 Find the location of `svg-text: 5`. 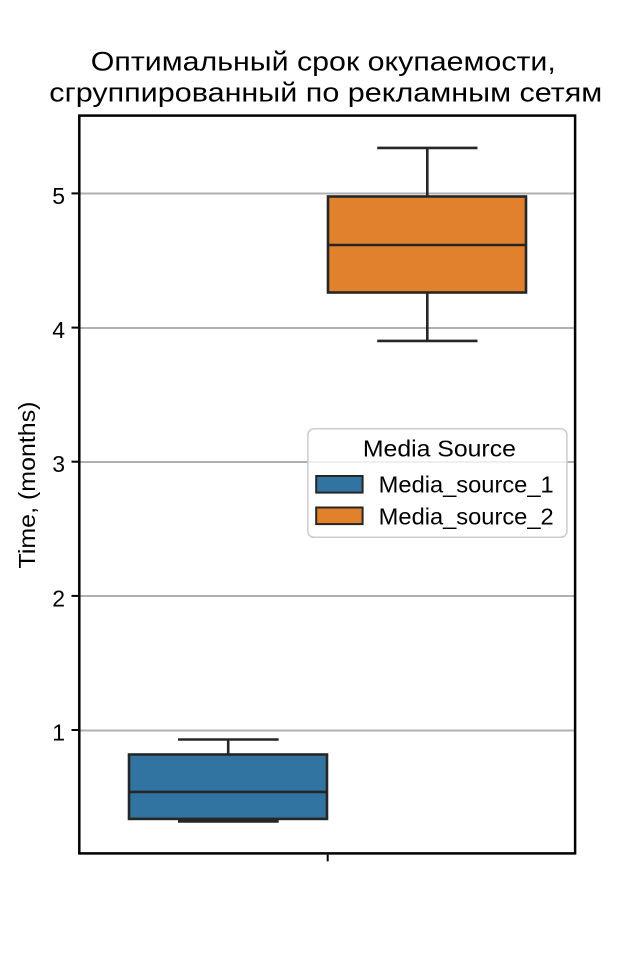

svg-text: 5 is located at coordinates (58, 196).